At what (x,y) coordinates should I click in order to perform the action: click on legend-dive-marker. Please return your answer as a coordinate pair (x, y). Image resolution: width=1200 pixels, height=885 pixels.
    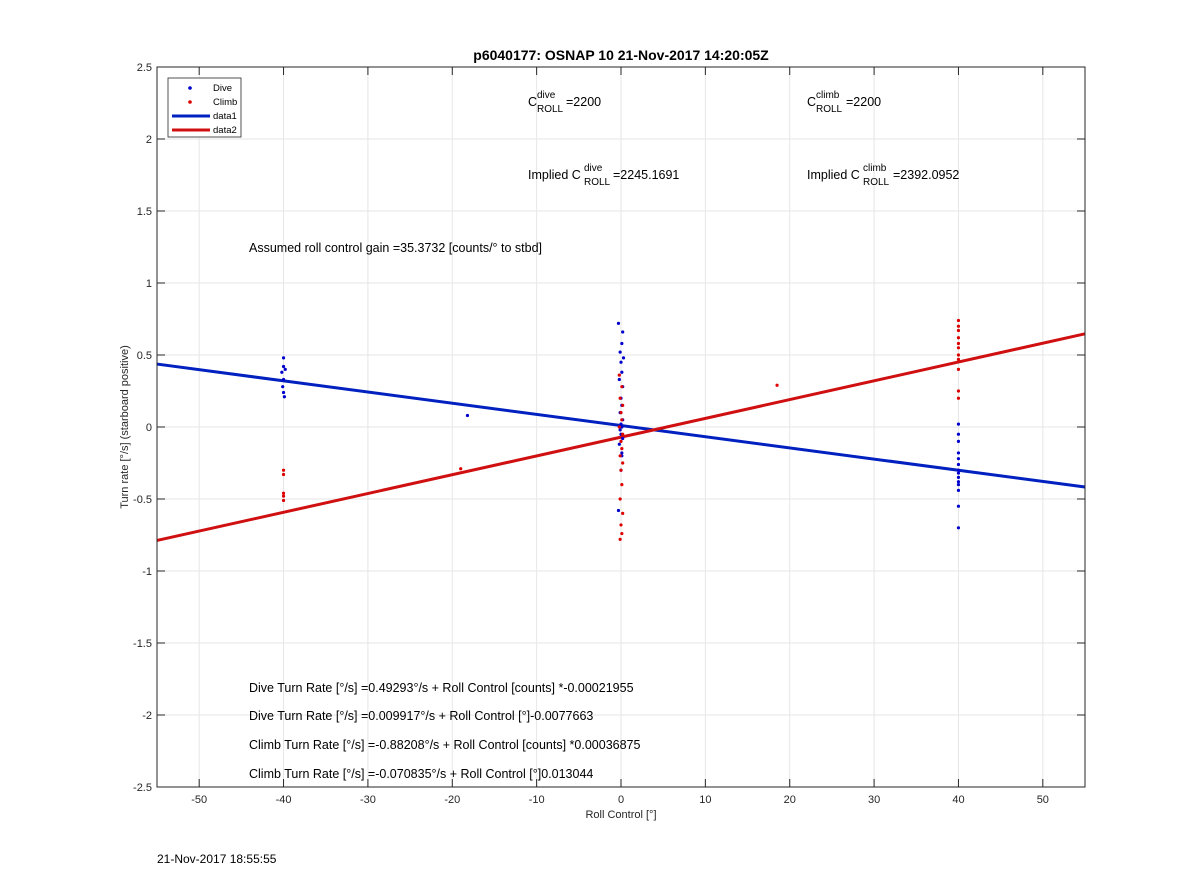
    Looking at the image, I should click on (190, 88).